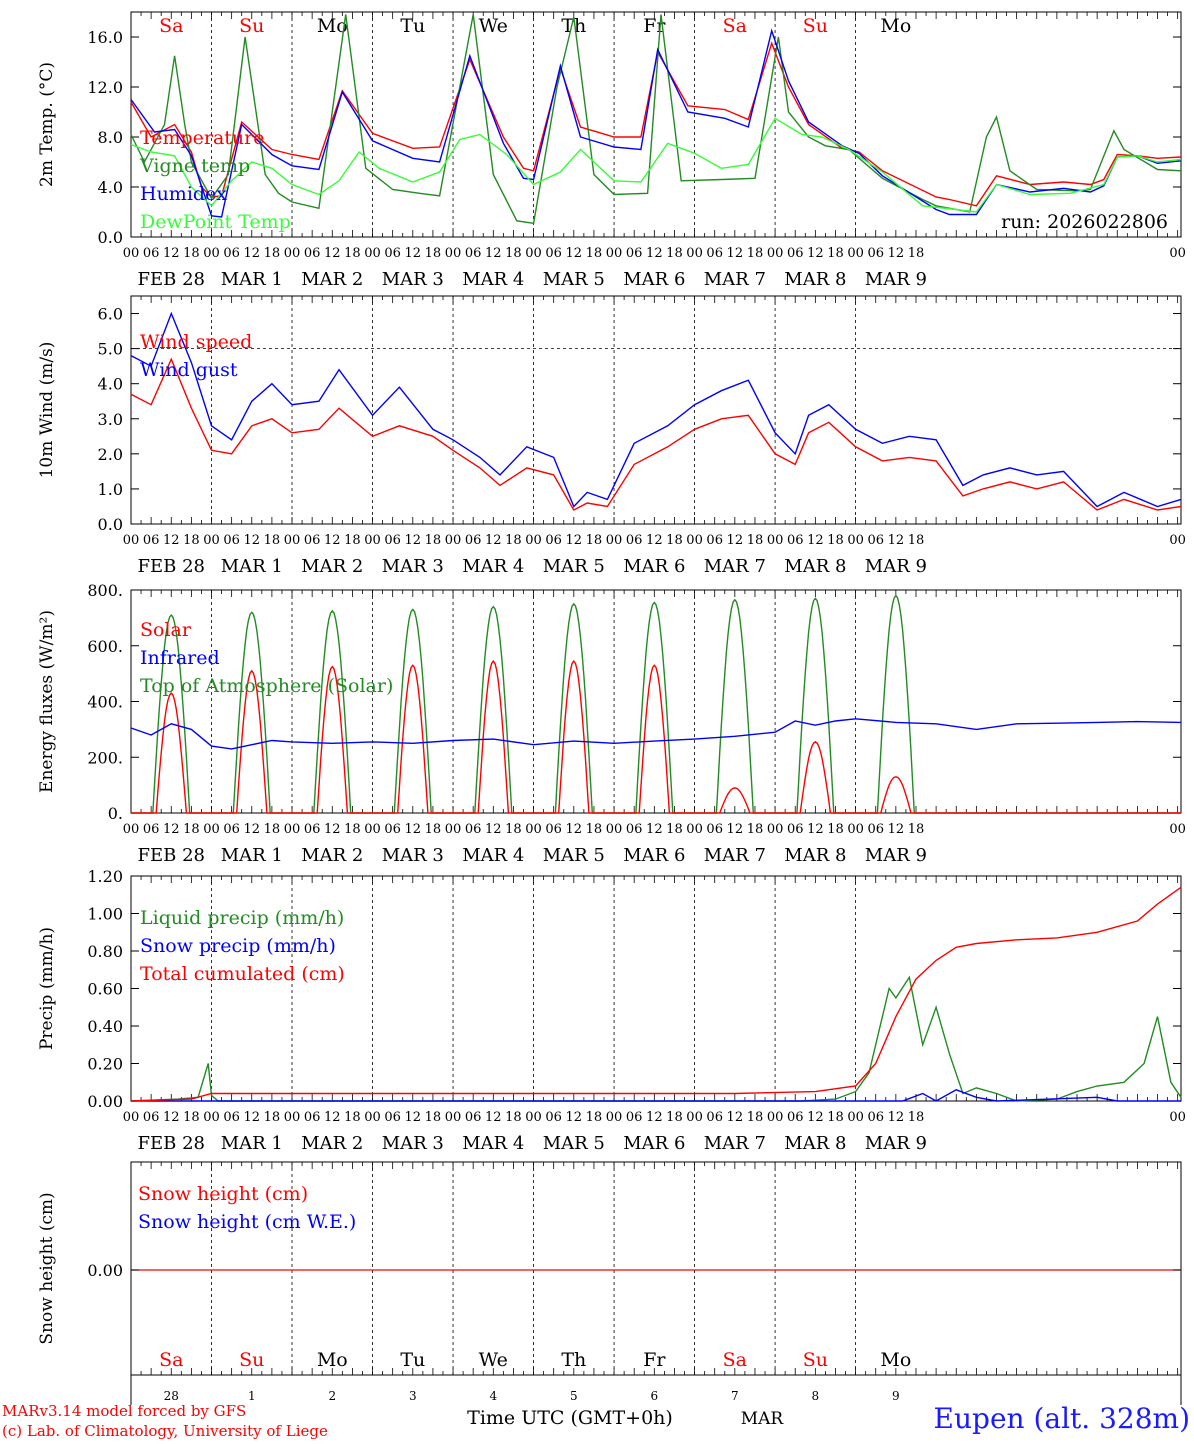 The height and width of the screenshot is (1444, 1194). What do you see at coordinates (896, 279) in the screenshot?
I see `date-label: MAR 9` at bounding box center [896, 279].